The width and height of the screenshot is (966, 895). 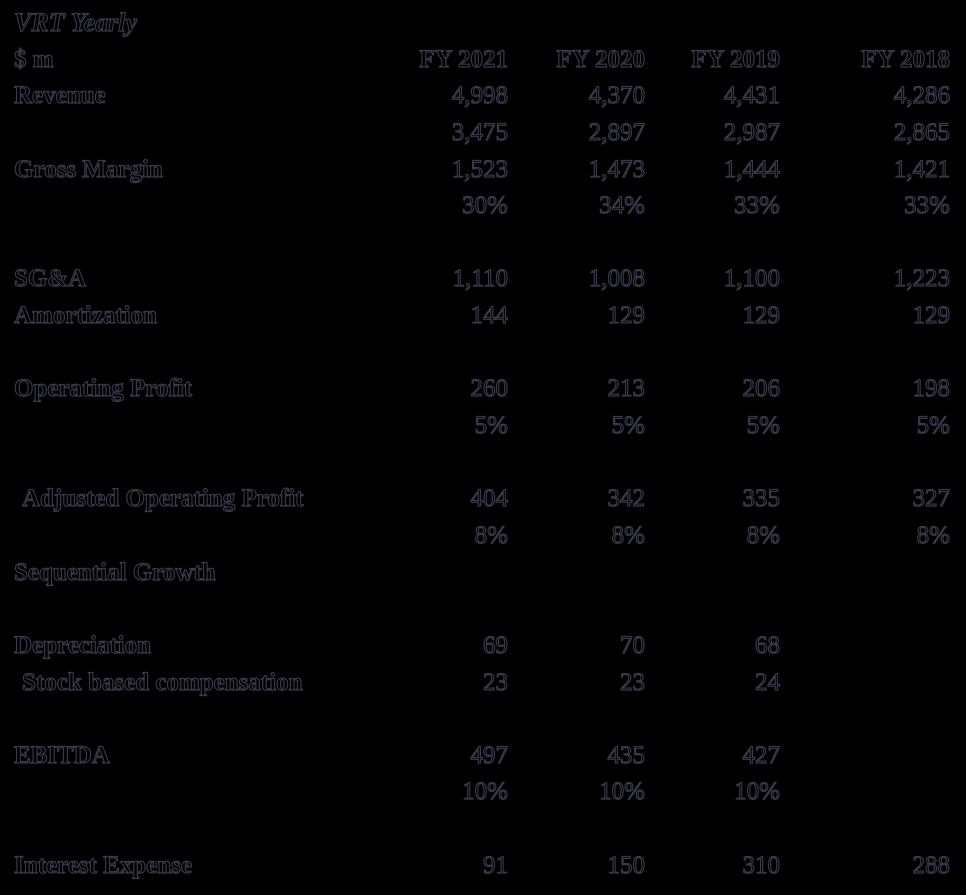 What do you see at coordinates (751, 169) in the screenshot?
I see `cell-value: 1,444` at bounding box center [751, 169].